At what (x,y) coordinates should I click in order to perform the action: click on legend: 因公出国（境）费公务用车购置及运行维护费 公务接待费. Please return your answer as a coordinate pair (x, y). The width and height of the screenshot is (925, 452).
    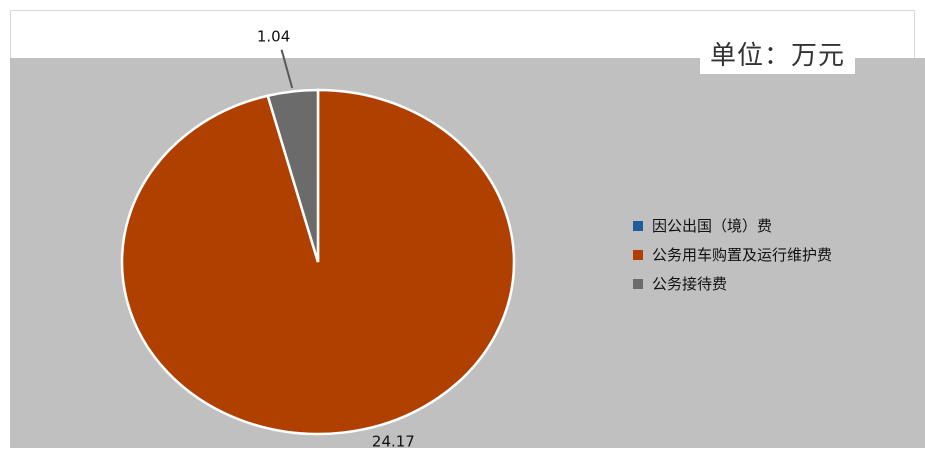
    Looking at the image, I should click on (732, 254).